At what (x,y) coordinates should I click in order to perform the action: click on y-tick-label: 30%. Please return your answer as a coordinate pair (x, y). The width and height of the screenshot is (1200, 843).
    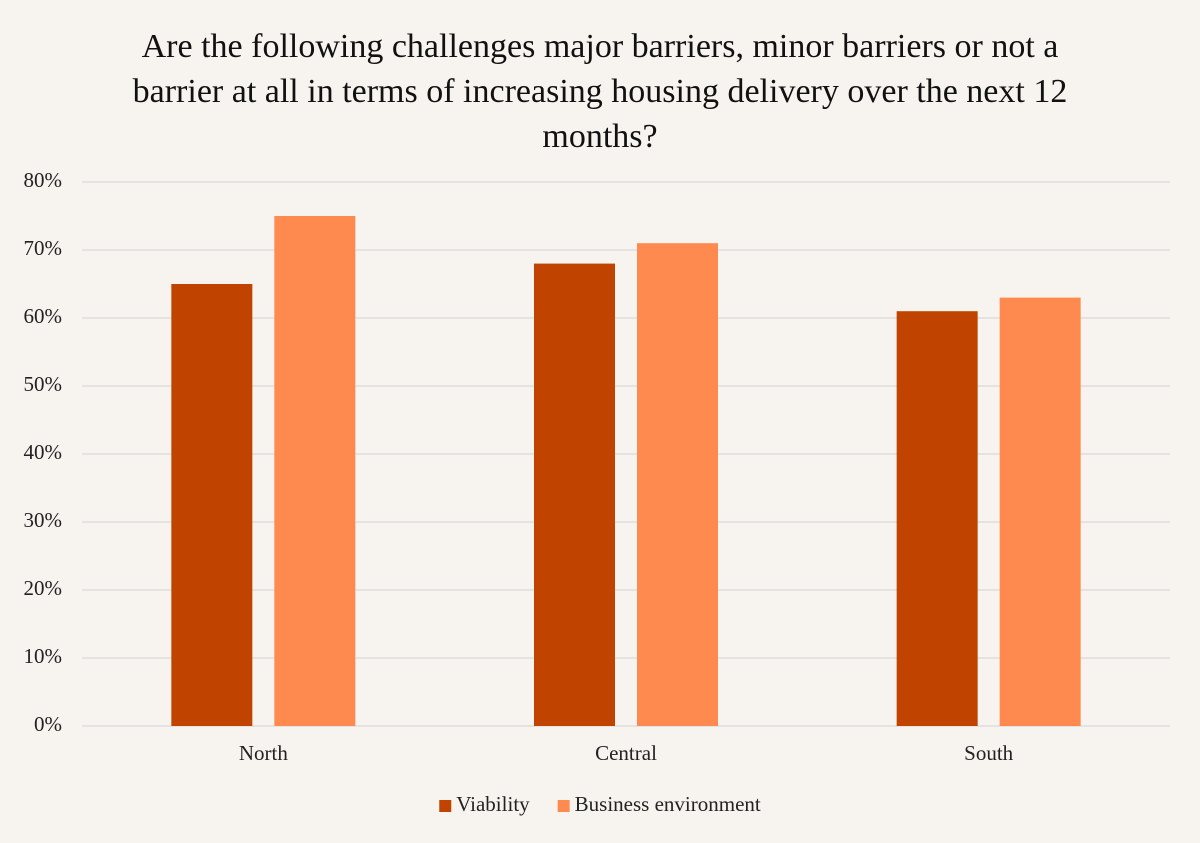
    Looking at the image, I should click on (43, 520).